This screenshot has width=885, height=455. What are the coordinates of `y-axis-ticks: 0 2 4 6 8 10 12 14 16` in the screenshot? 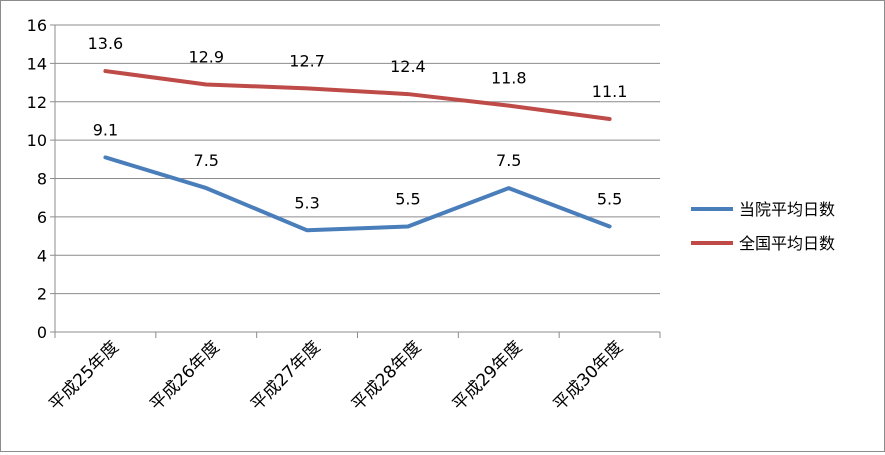 It's located at (37, 179).